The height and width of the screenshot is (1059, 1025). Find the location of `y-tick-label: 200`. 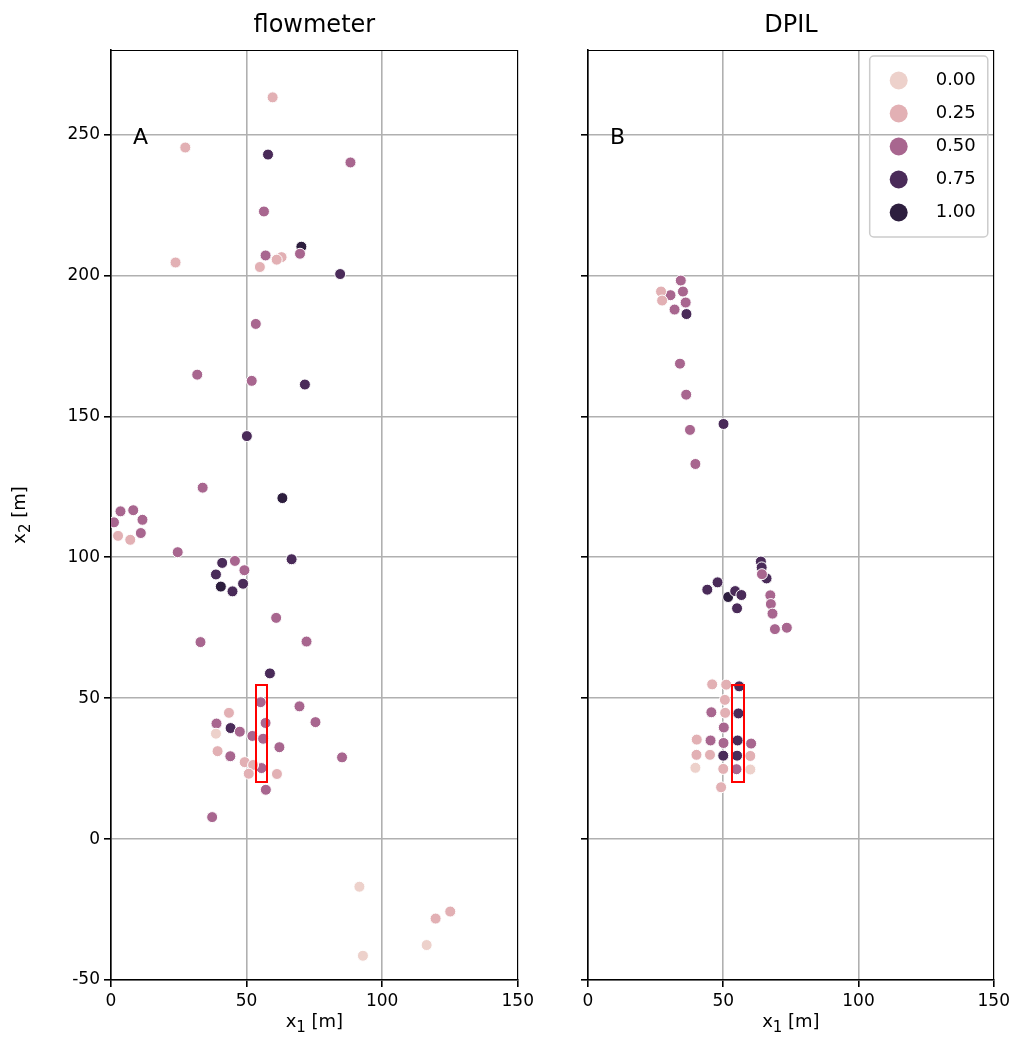

y-tick-label: 200 is located at coordinates (83, 273).